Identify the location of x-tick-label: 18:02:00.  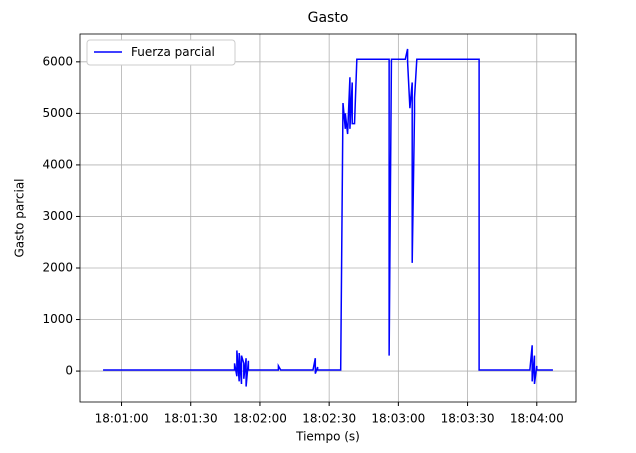
(260, 419).